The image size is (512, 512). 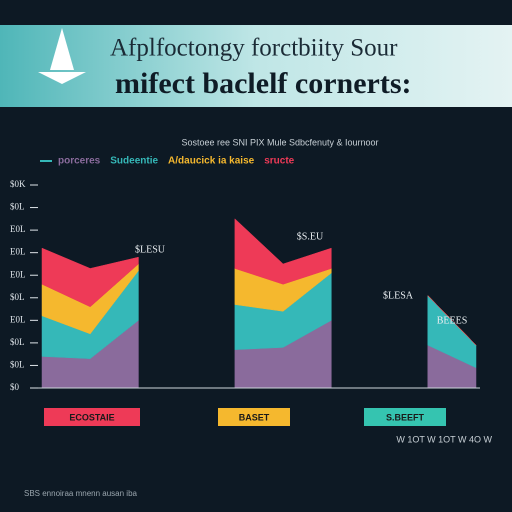 What do you see at coordinates (18, 184) in the screenshot?
I see `y-tick-label: $0K` at bounding box center [18, 184].